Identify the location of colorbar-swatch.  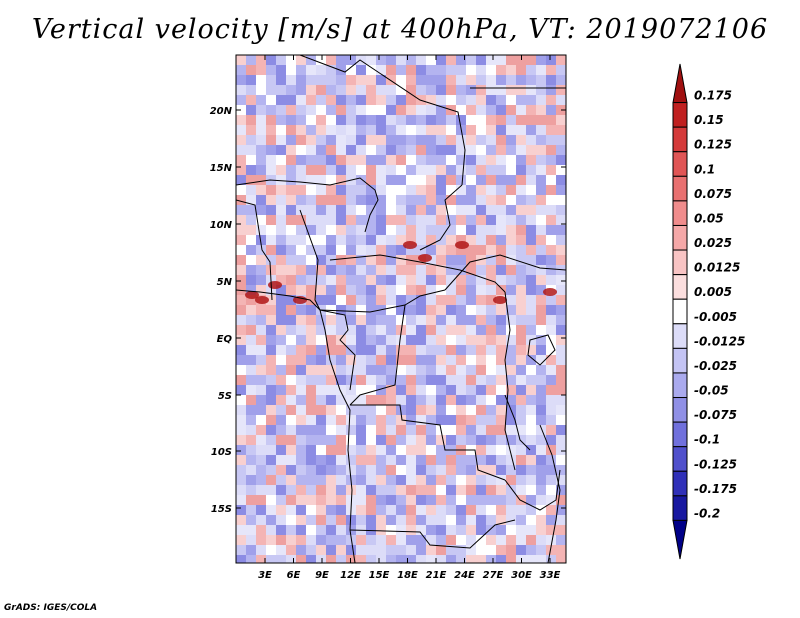
(680, 508).